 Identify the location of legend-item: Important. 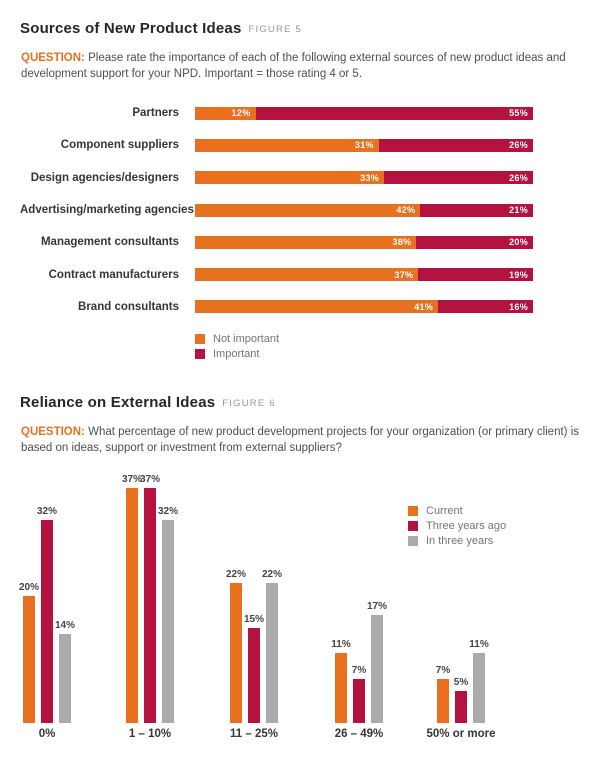
(237, 353).